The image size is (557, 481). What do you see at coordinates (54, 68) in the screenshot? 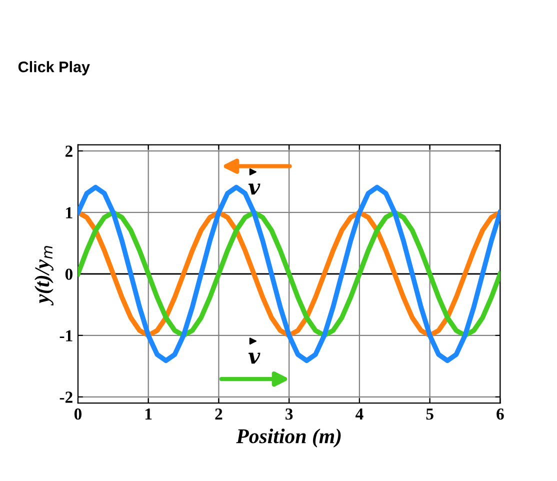
I see `text: Click Play` at bounding box center [54, 68].